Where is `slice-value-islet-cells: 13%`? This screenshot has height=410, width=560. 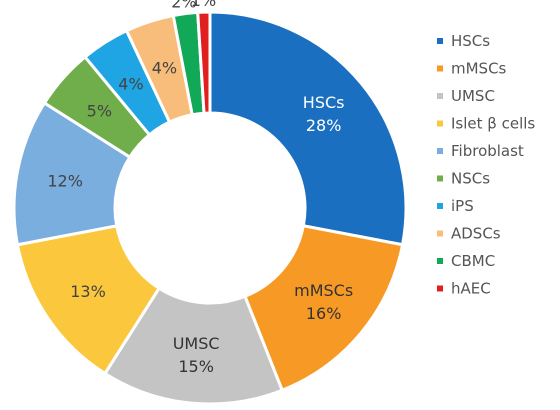
slice-value-islet-cells: 13% is located at coordinates (88, 291).